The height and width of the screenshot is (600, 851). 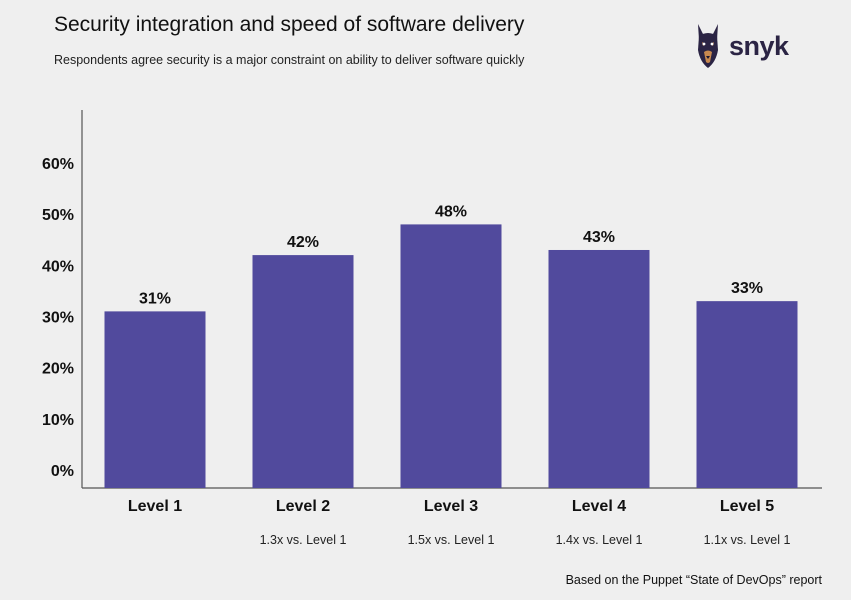 What do you see at coordinates (62, 471) in the screenshot?
I see `y-tick-label: 0%` at bounding box center [62, 471].